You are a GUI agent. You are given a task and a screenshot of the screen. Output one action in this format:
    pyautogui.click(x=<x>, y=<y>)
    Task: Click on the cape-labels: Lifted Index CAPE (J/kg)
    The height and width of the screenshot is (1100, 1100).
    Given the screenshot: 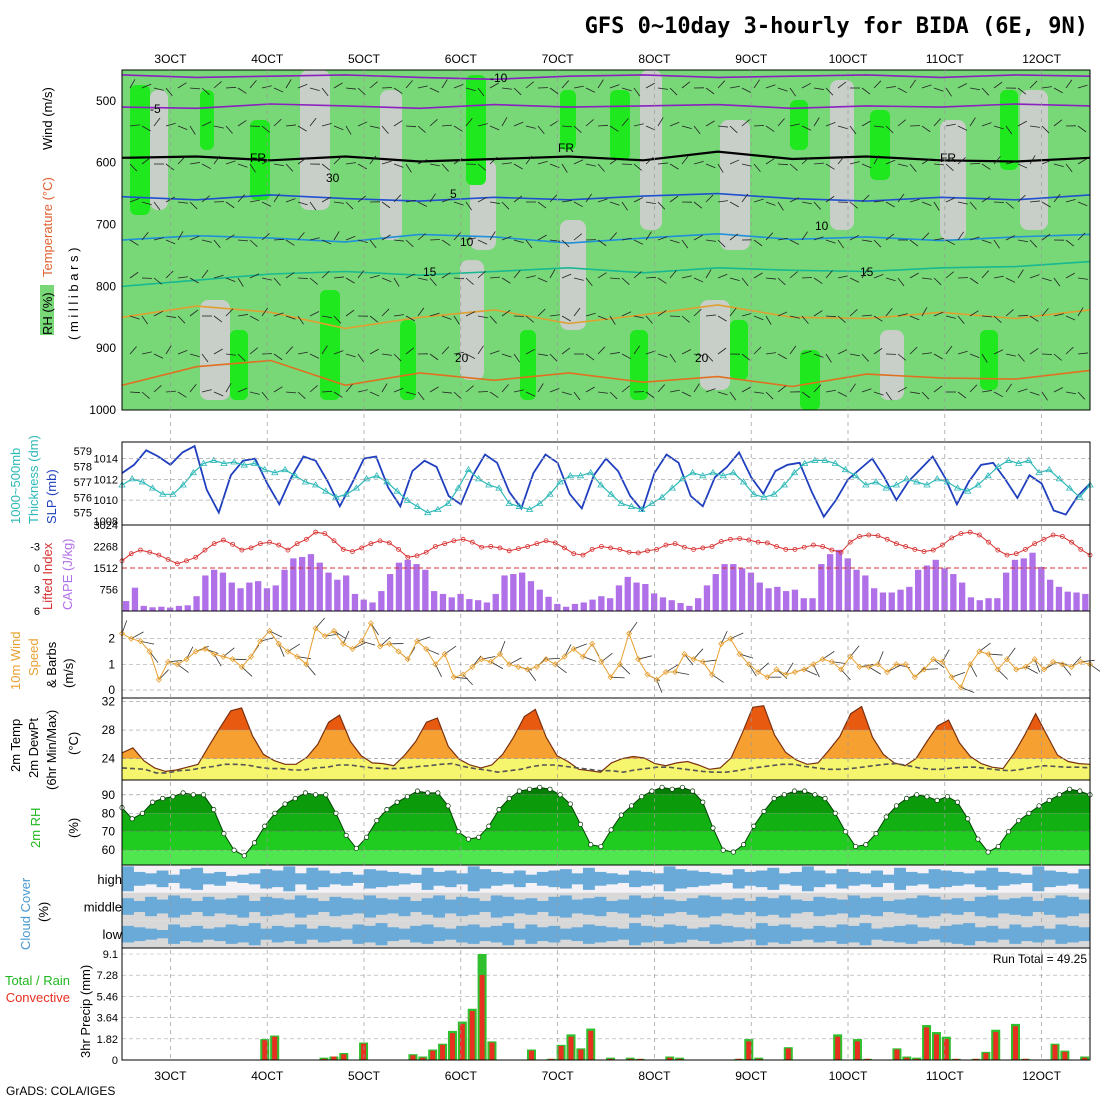 What is the action you would take?
    pyautogui.click(x=57, y=574)
    